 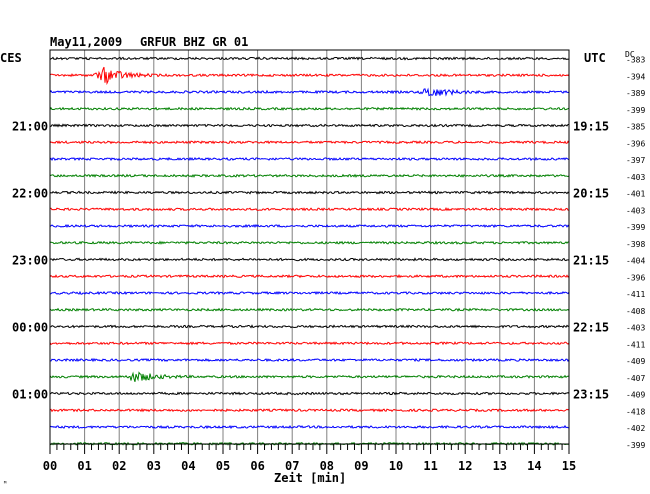 What do you see at coordinates (30, 194) in the screenshot?
I see `left-time-label: 22:00` at bounding box center [30, 194].